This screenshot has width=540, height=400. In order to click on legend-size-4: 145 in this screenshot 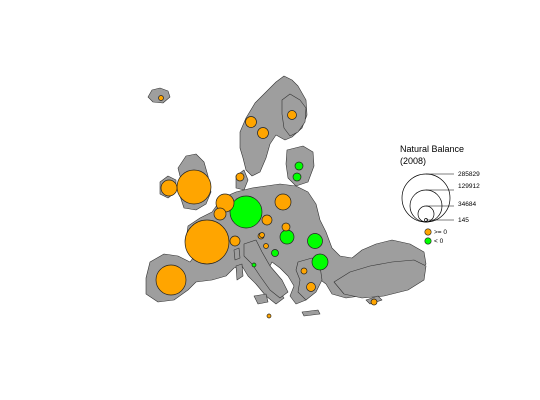, I will do `click(463, 220)`.